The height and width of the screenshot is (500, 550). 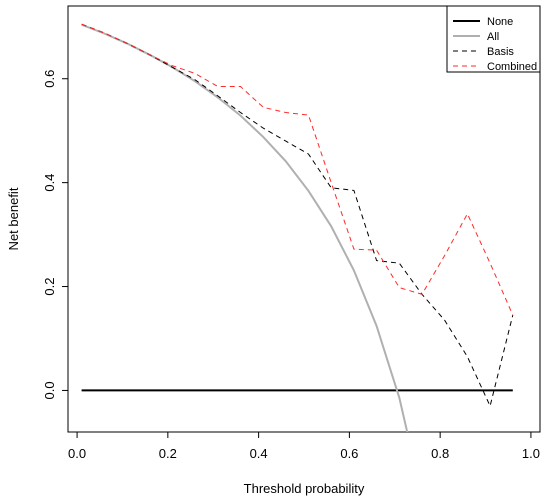 What do you see at coordinates (77, 453) in the screenshot?
I see `x-tick-label: 0.0` at bounding box center [77, 453].